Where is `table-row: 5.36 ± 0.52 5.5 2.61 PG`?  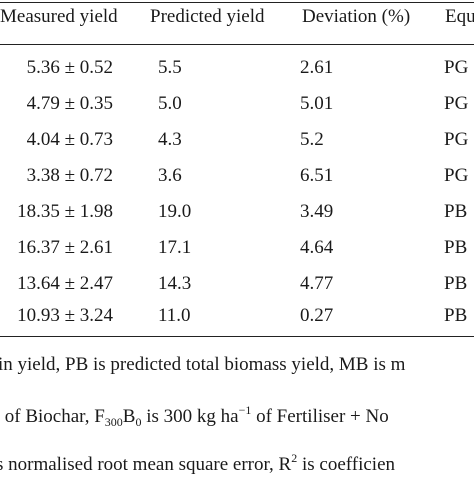 table-row: 5.36 ± 0.52 5.5 2.61 PG is located at coordinates (237, 68).